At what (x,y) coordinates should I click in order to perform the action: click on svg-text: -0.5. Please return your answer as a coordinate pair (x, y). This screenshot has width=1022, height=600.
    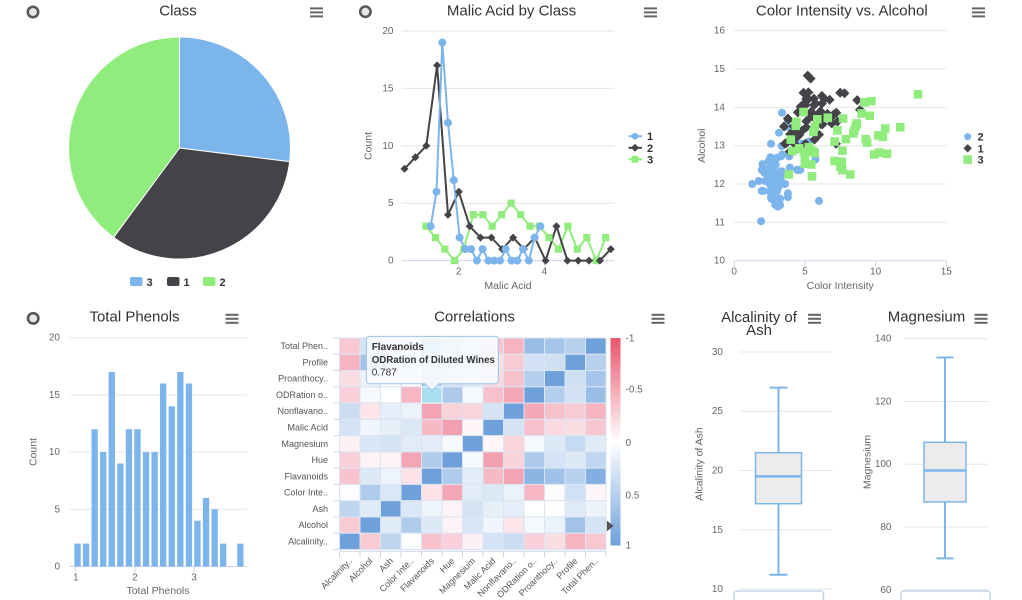
    Looking at the image, I should click on (635, 389).